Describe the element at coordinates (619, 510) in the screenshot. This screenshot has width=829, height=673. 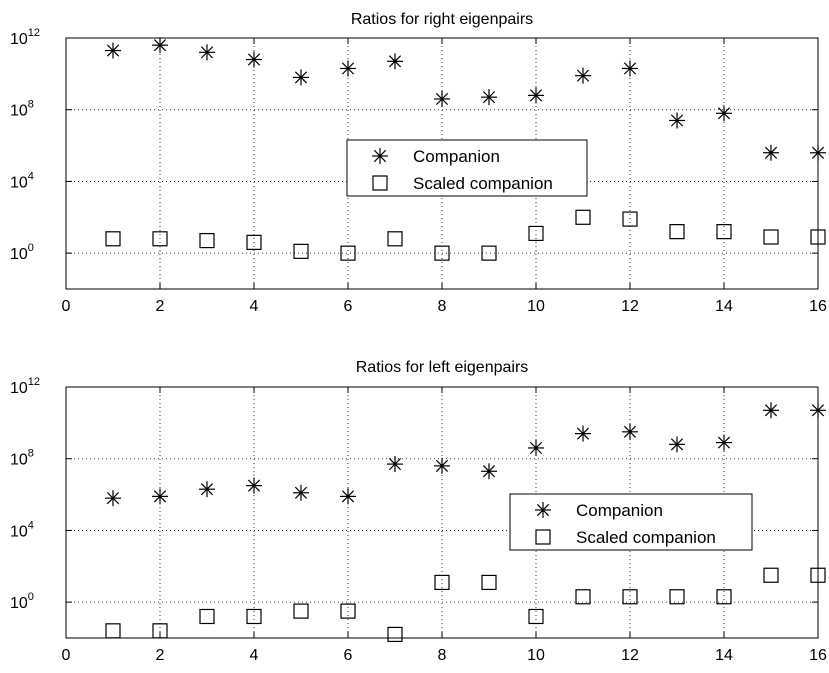
I see `legend-label-companion-left: Companion` at that location.